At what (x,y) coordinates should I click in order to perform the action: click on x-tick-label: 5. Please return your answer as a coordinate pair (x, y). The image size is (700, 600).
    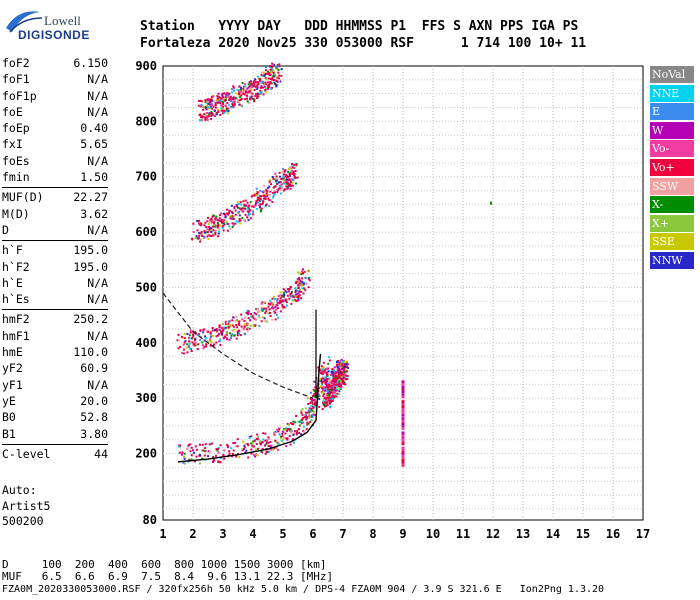
    Looking at the image, I should click on (282, 534).